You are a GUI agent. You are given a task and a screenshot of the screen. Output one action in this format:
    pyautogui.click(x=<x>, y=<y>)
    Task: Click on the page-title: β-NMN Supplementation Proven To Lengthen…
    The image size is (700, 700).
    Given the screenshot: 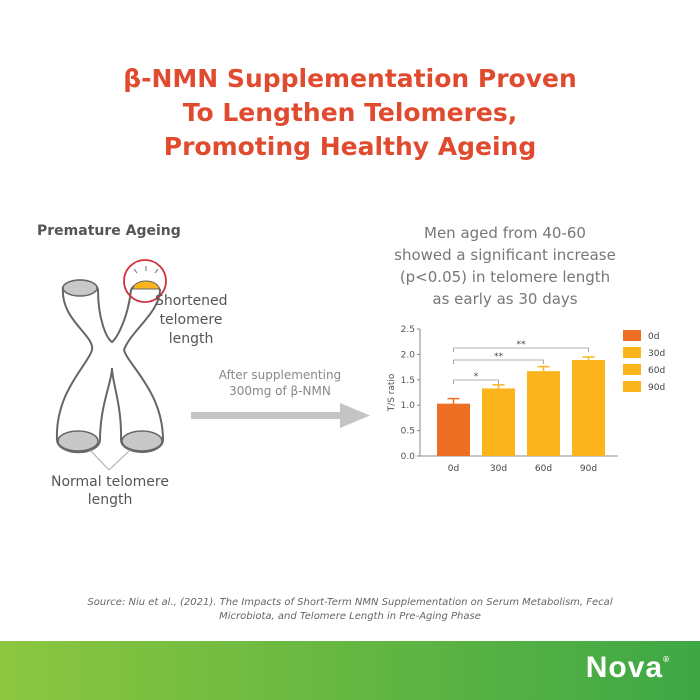 What is the action you would take?
    pyautogui.click(x=350, y=113)
    